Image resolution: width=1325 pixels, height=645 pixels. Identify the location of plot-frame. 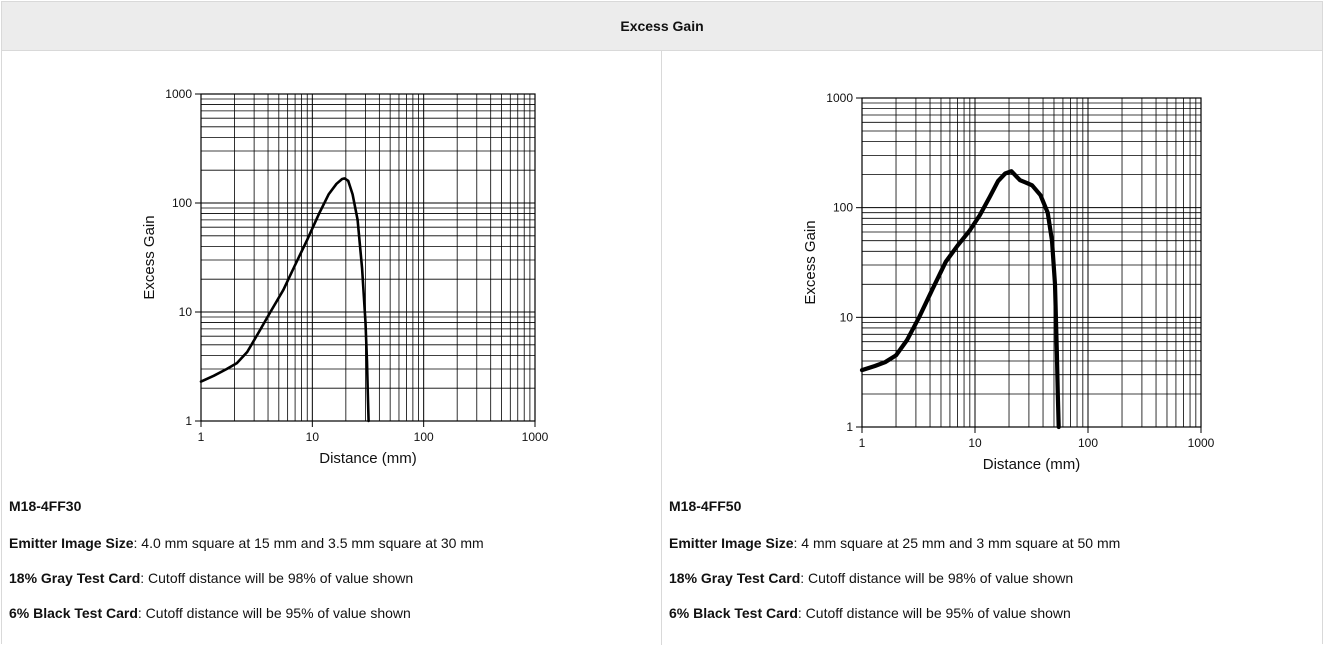
(1031, 262).